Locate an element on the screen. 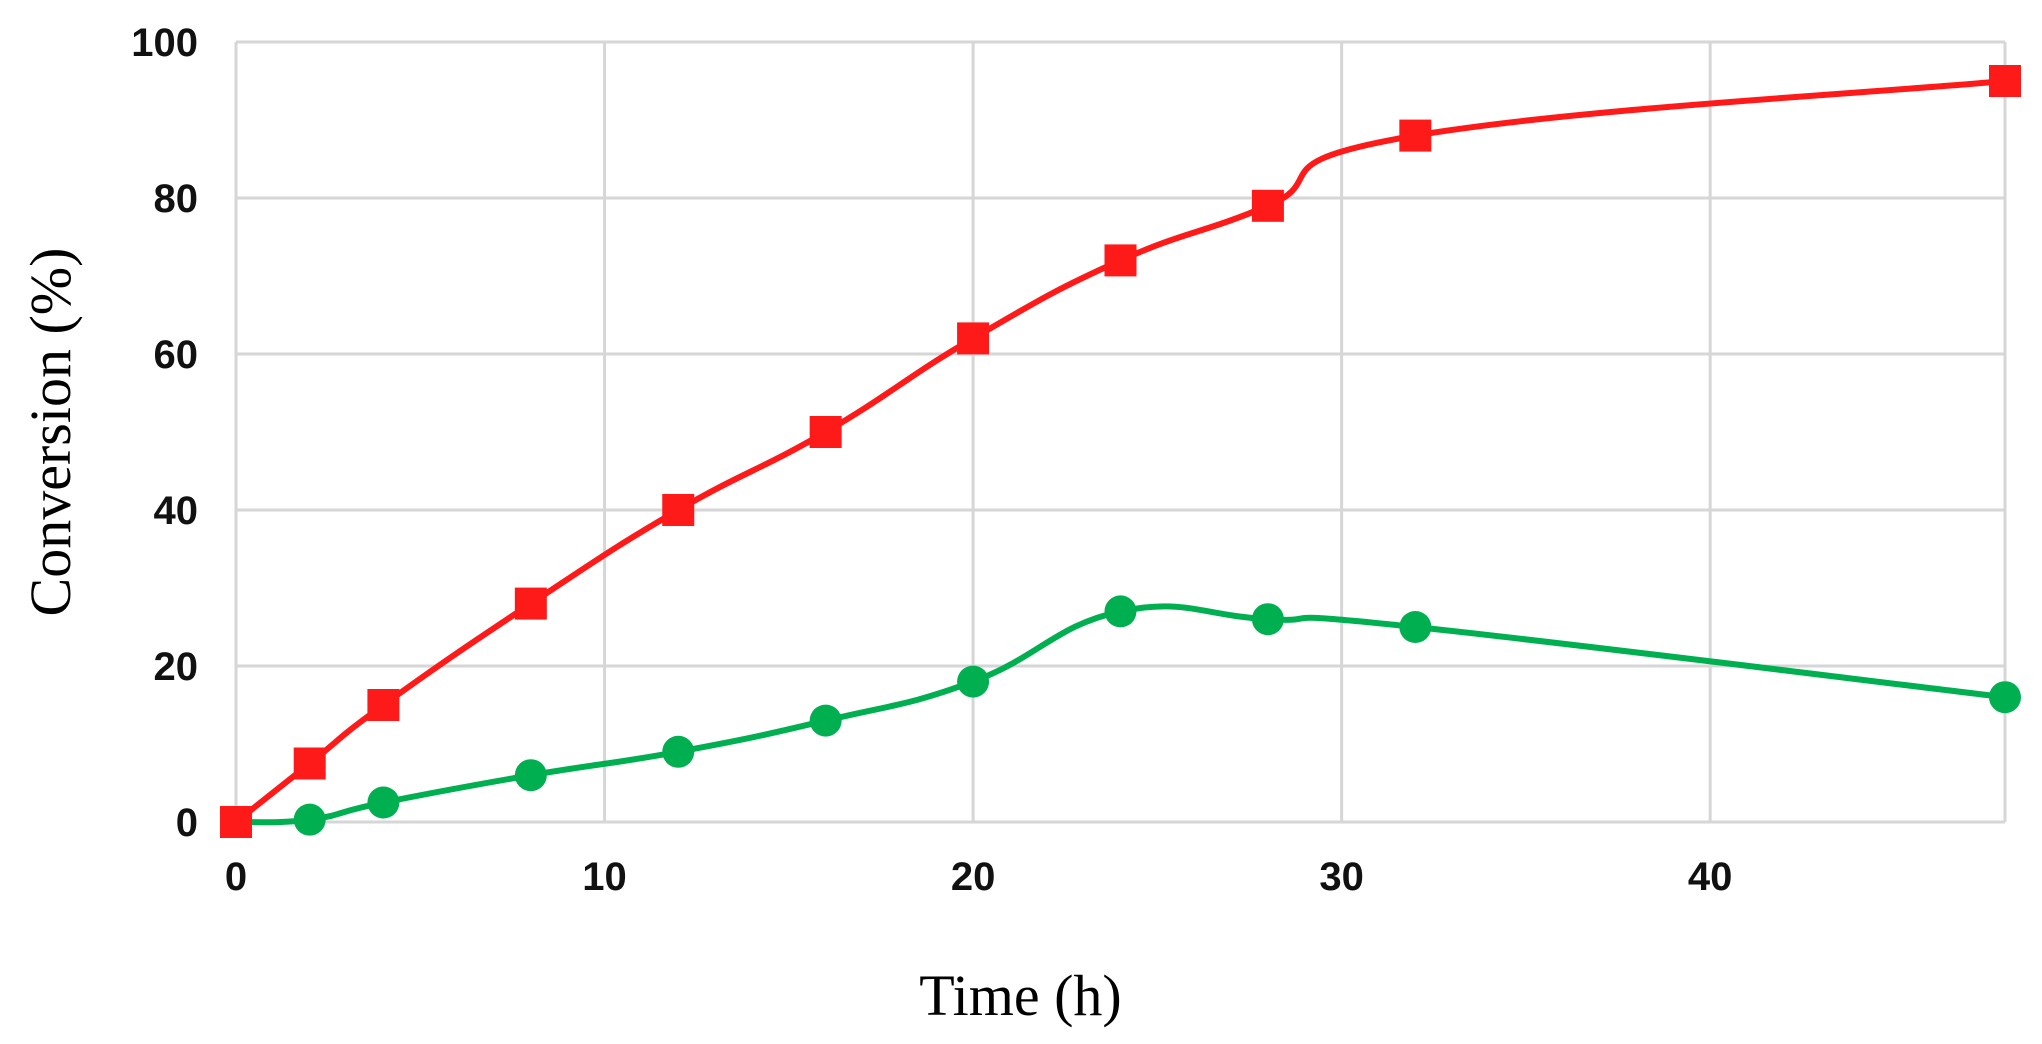  x-tick-label-20: 20 is located at coordinates (973, 877).